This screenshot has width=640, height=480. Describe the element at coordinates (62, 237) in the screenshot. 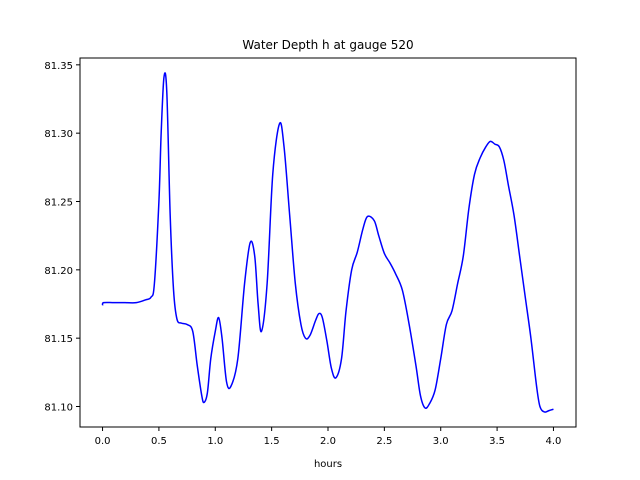

I see `y-axis-ticks: 81.10 81.15 81.20 81.25 81.30 81.35` at that location.